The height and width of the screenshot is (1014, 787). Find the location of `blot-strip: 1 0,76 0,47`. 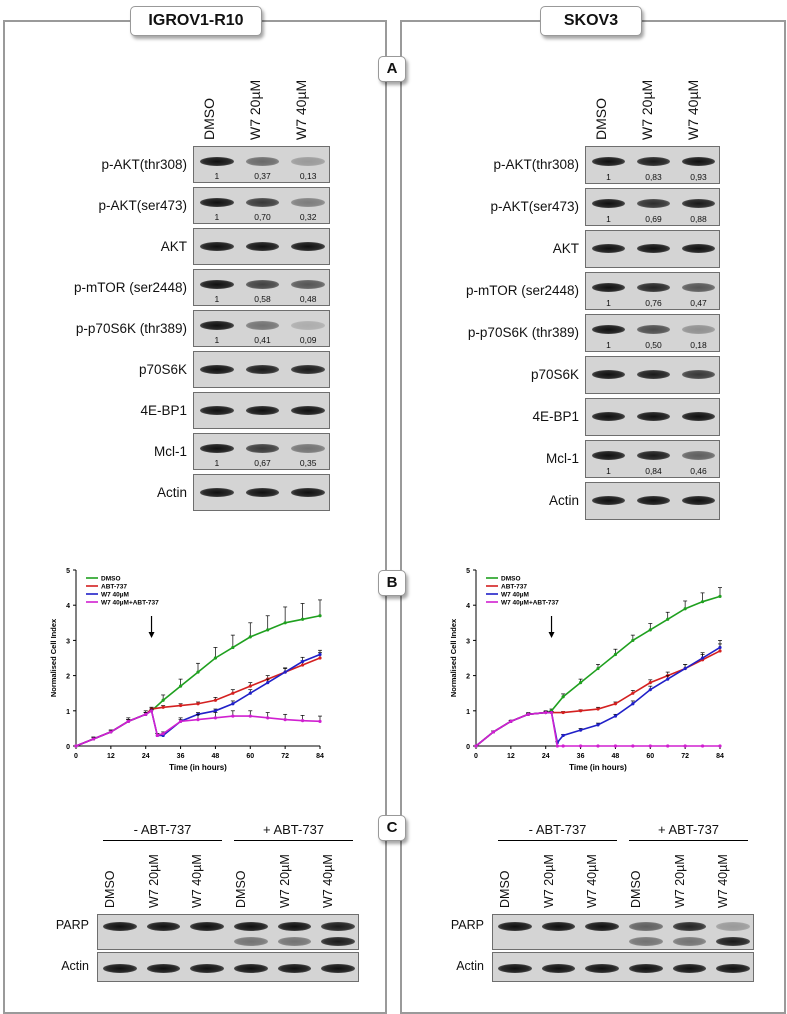

blot-strip: 1 0,76 0,47 is located at coordinates (652, 291).